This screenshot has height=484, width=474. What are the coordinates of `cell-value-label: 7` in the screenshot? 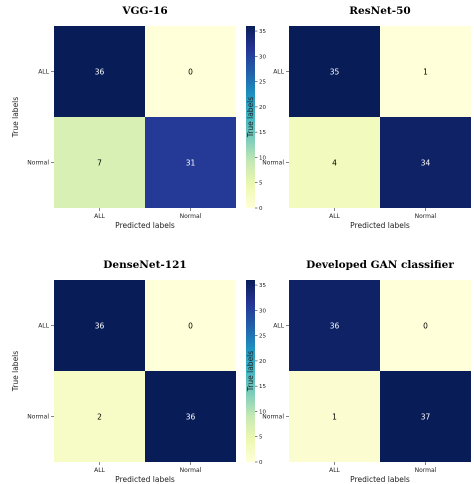 It's located at (99, 163).